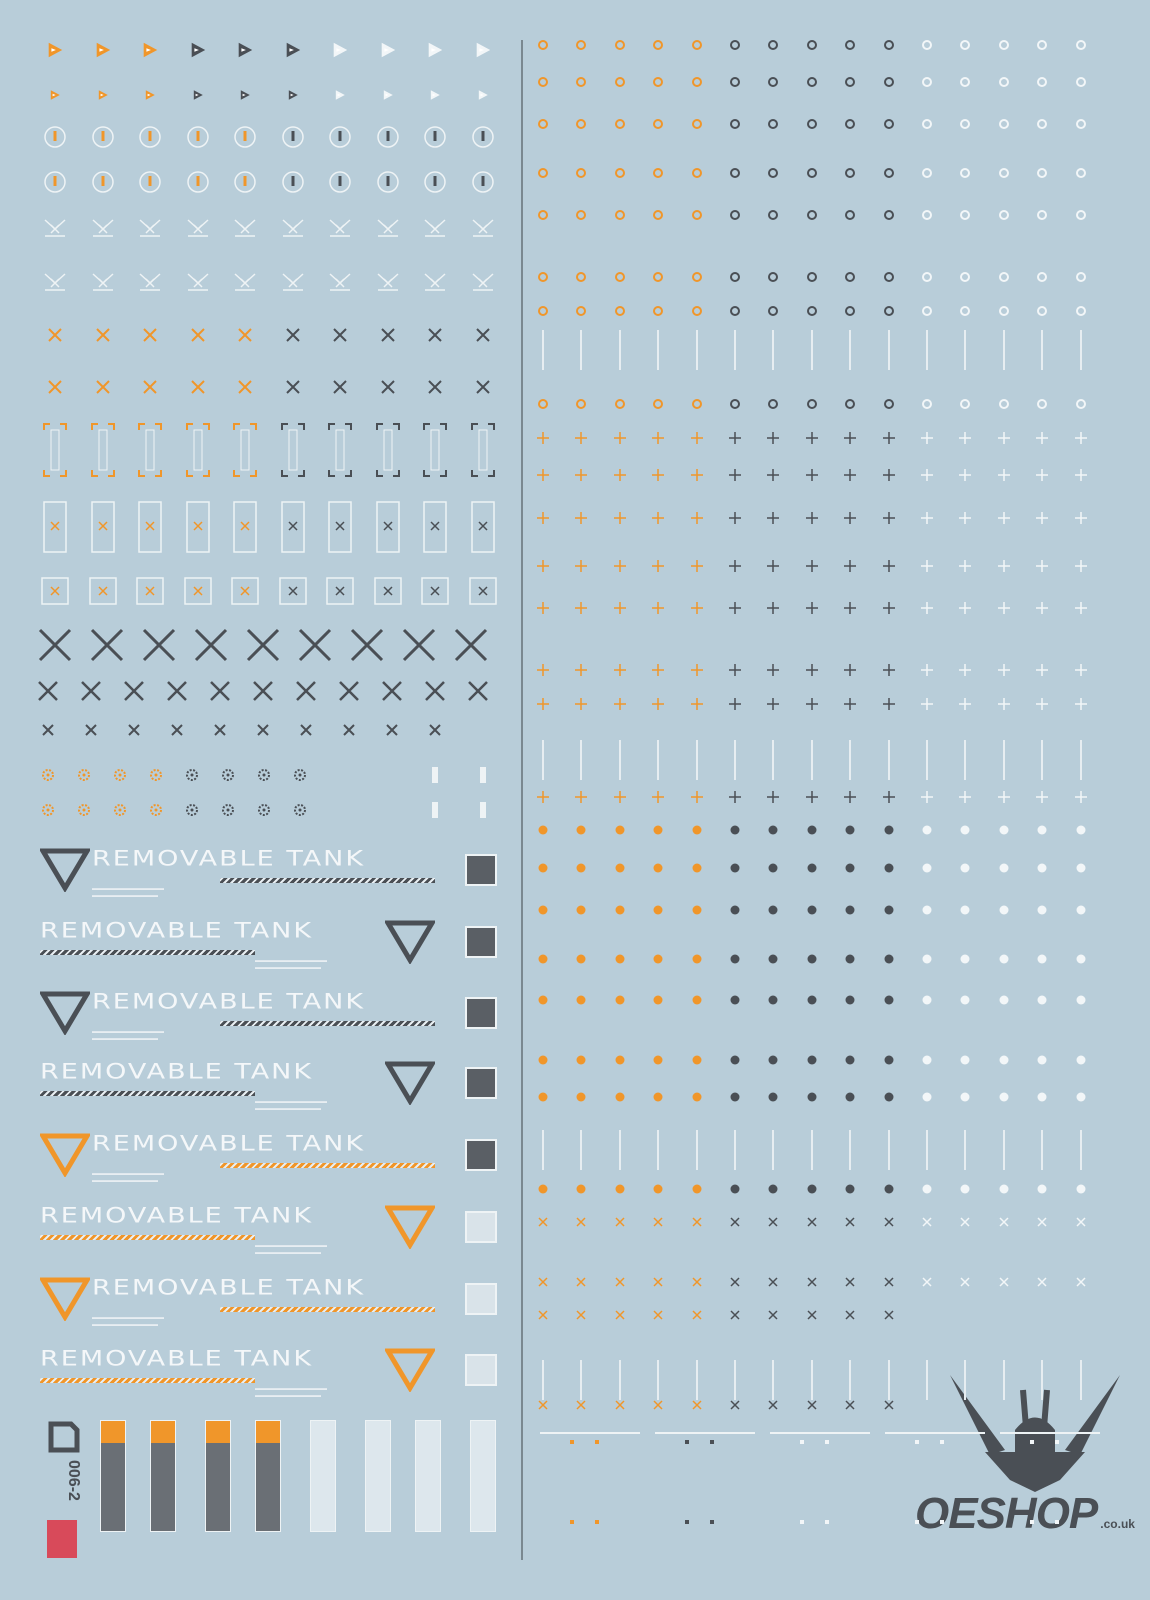 The image size is (1150, 1600). Describe the element at coordinates (63, 1490) in the screenshot. I see `brand-logo: 006-2` at that location.